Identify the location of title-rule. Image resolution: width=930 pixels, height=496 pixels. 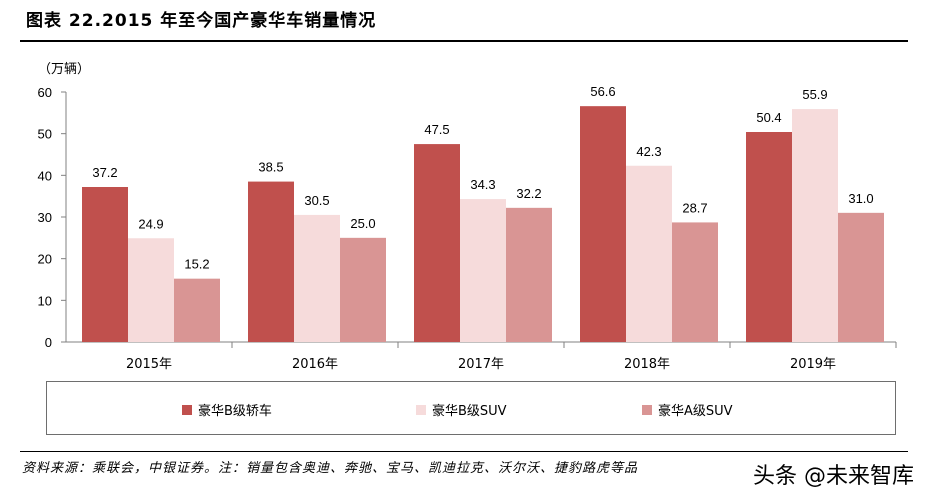
(464, 41).